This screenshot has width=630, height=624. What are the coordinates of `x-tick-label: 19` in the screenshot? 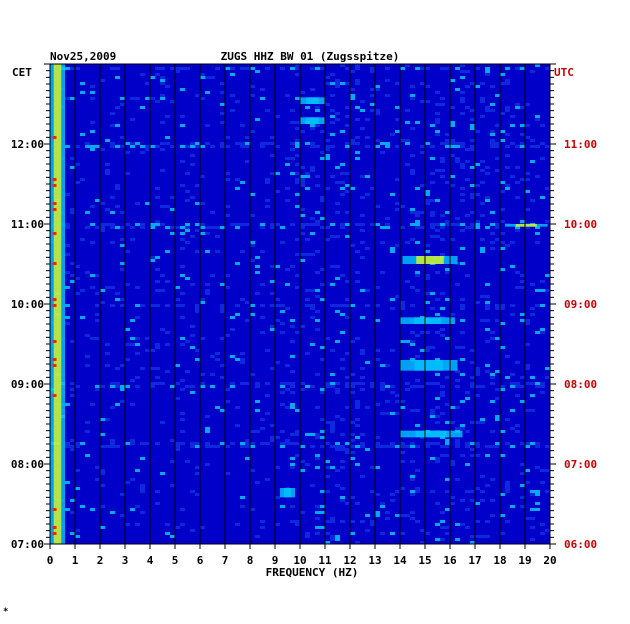 It's located at (524, 560).